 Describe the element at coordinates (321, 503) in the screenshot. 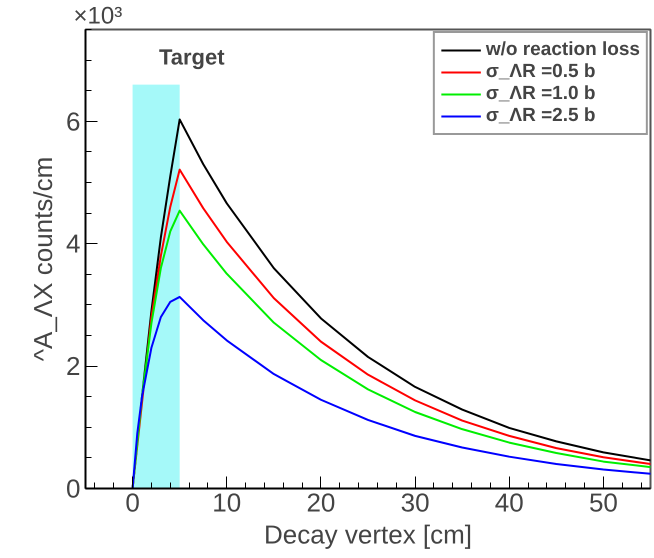

I see `x-tick-label: 20` at that location.